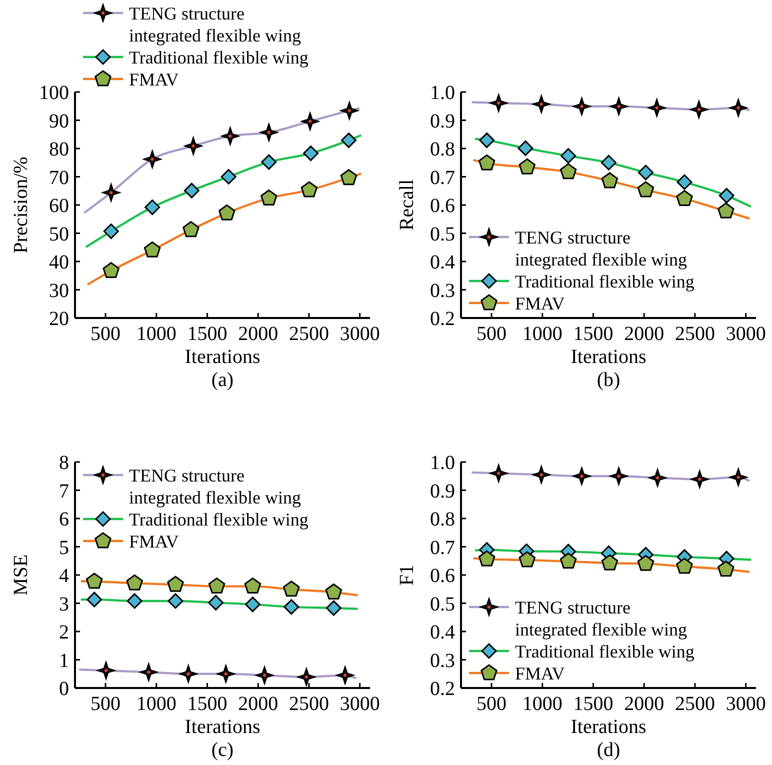 The height and width of the screenshot is (765, 772). I want to click on y-tick-label: 50, so click(59, 234).